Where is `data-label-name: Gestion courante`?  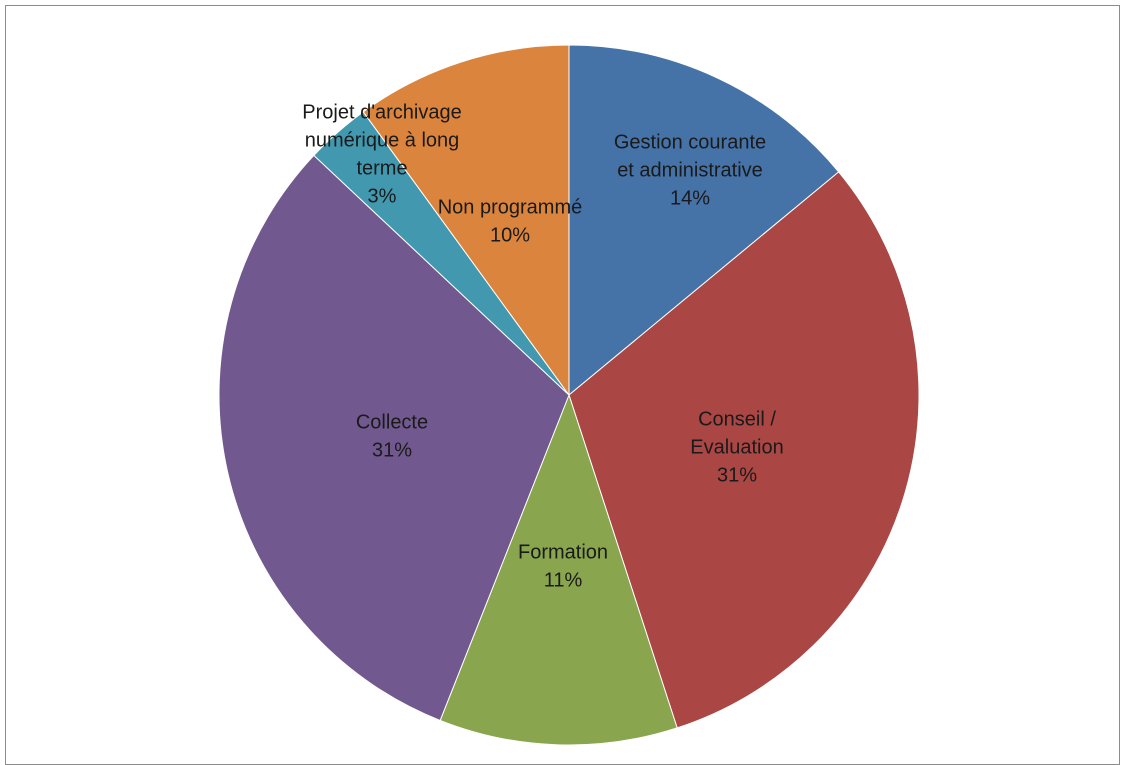
data-label-name: Gestion courante is located at coordinates (690, 142).